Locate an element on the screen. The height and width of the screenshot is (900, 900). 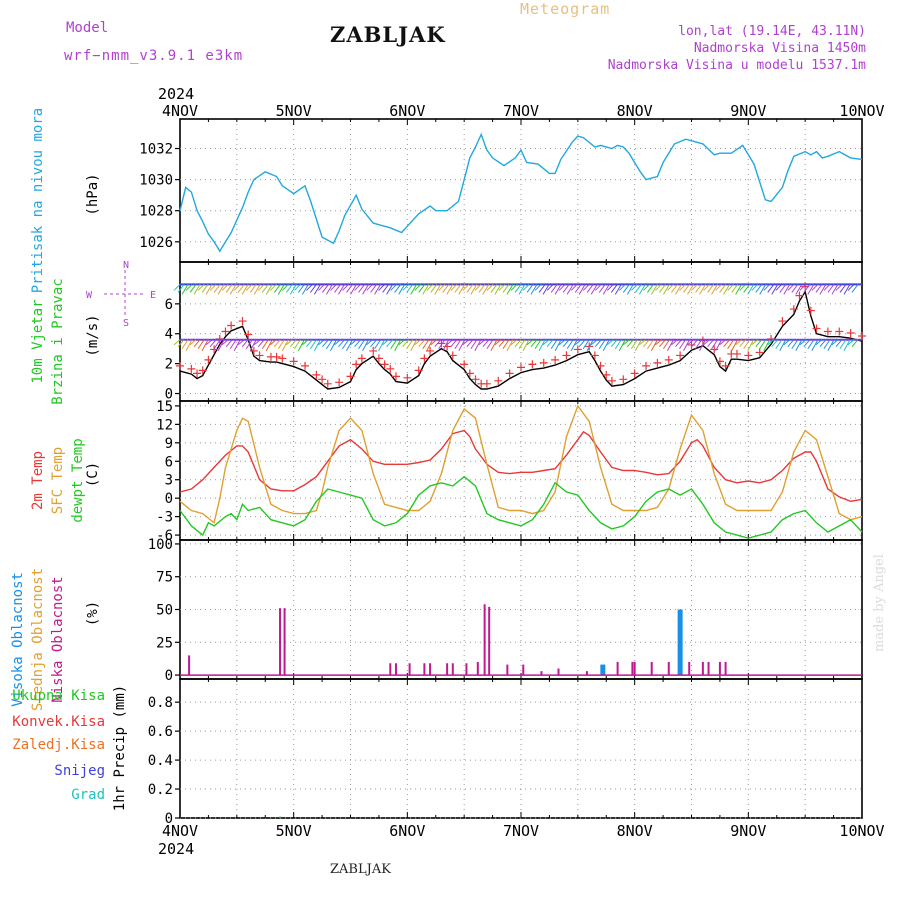
cloudiness-ytick-label: 75 is located at coordinates (164, 578).